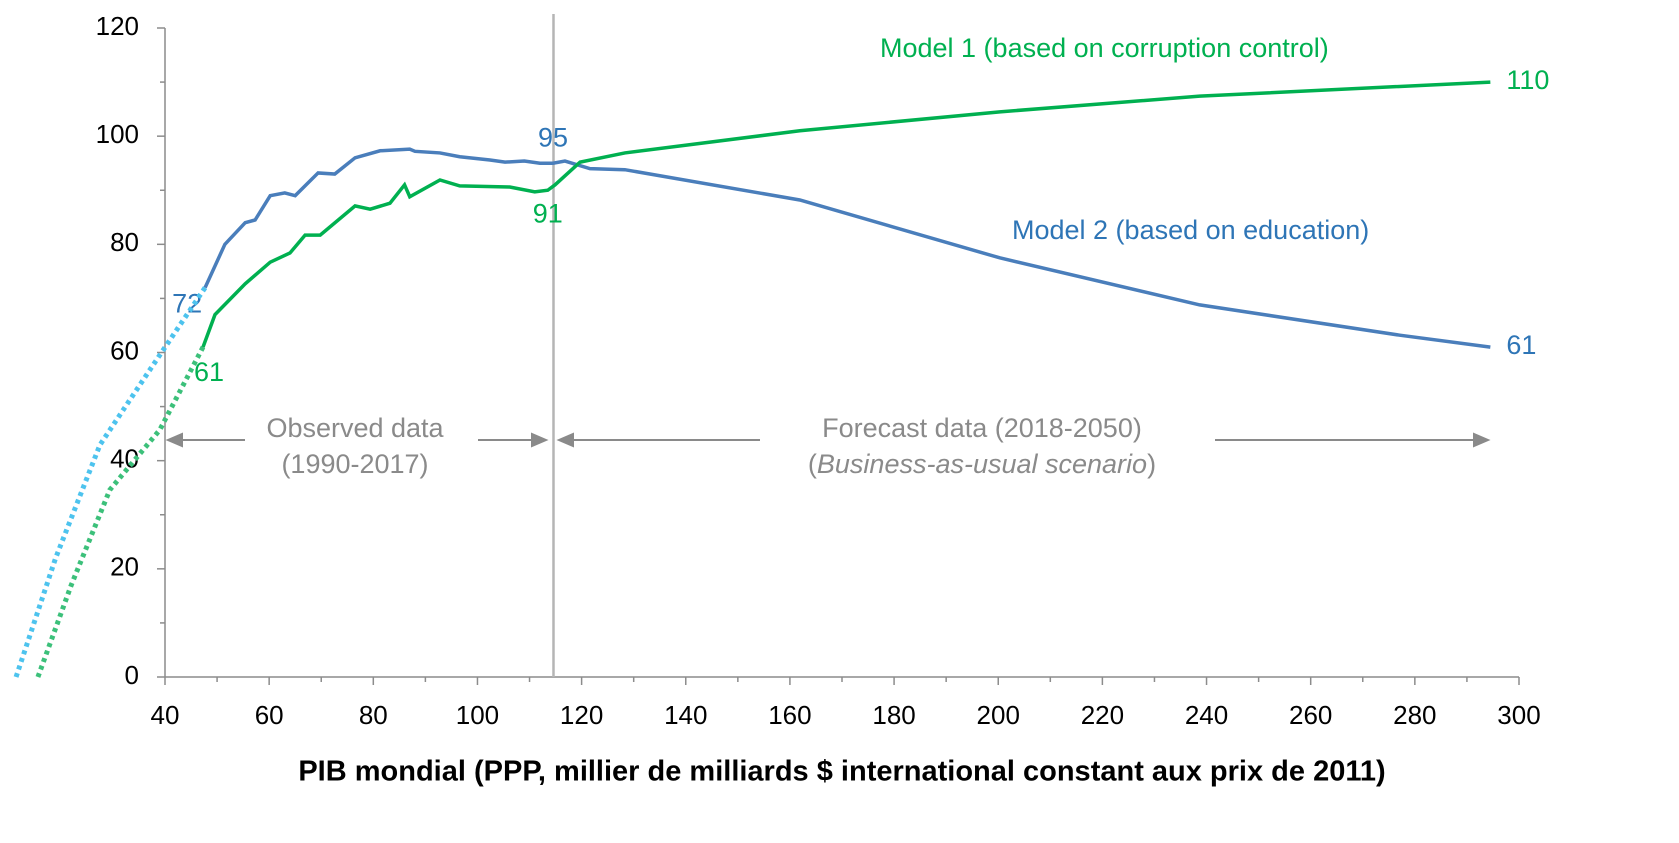 The width and height of the screenshot is (1679, 843). What do you see at coordinates (269, 715) in the screenshot?
I see `x-tick-label: 60` at bounding box center [269, 715].